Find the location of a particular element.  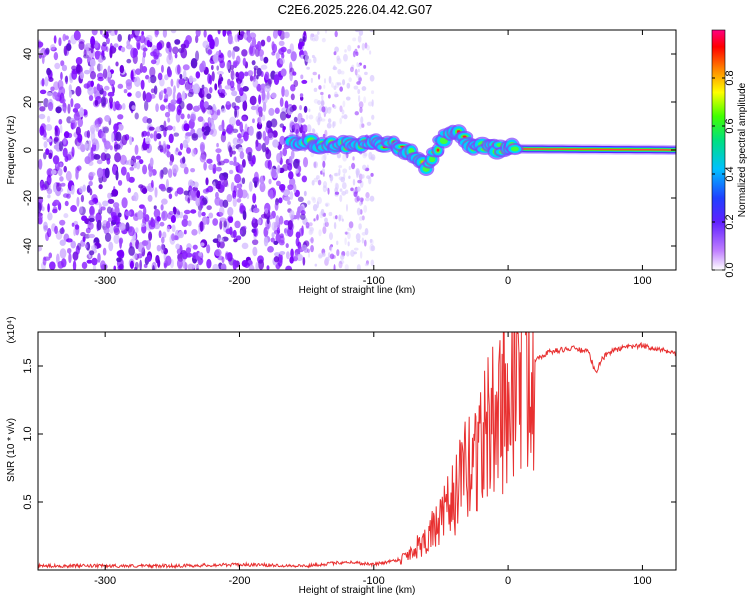

snr-xlabel: Height of straight line (km) is located at coordinates (357, 590).